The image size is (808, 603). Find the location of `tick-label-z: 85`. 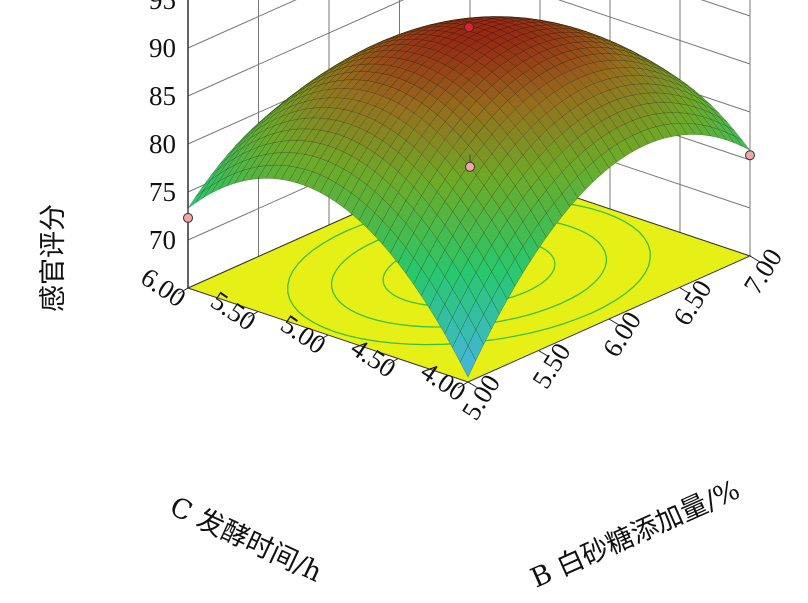

tick-label-z: 85 is located at coordinates (162, 96).